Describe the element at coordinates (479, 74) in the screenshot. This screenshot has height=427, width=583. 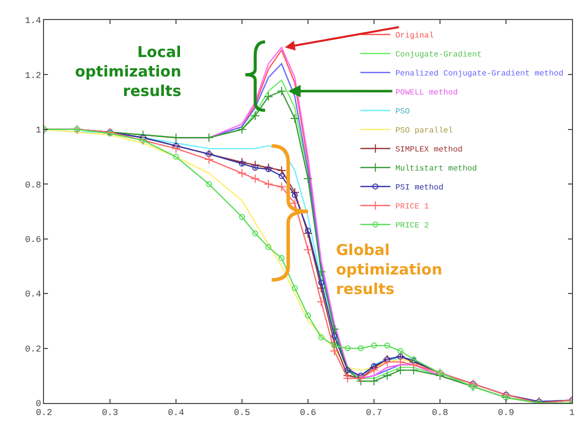
I see `legend-label: Penalized Conjugate-Gradient method` at that location.